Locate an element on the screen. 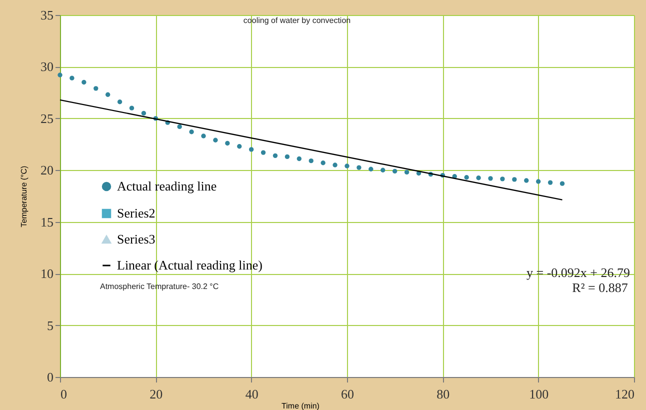 This screenshot has height=410, width=646. x-tick-label: 40 is located at coordinates (251, 394).